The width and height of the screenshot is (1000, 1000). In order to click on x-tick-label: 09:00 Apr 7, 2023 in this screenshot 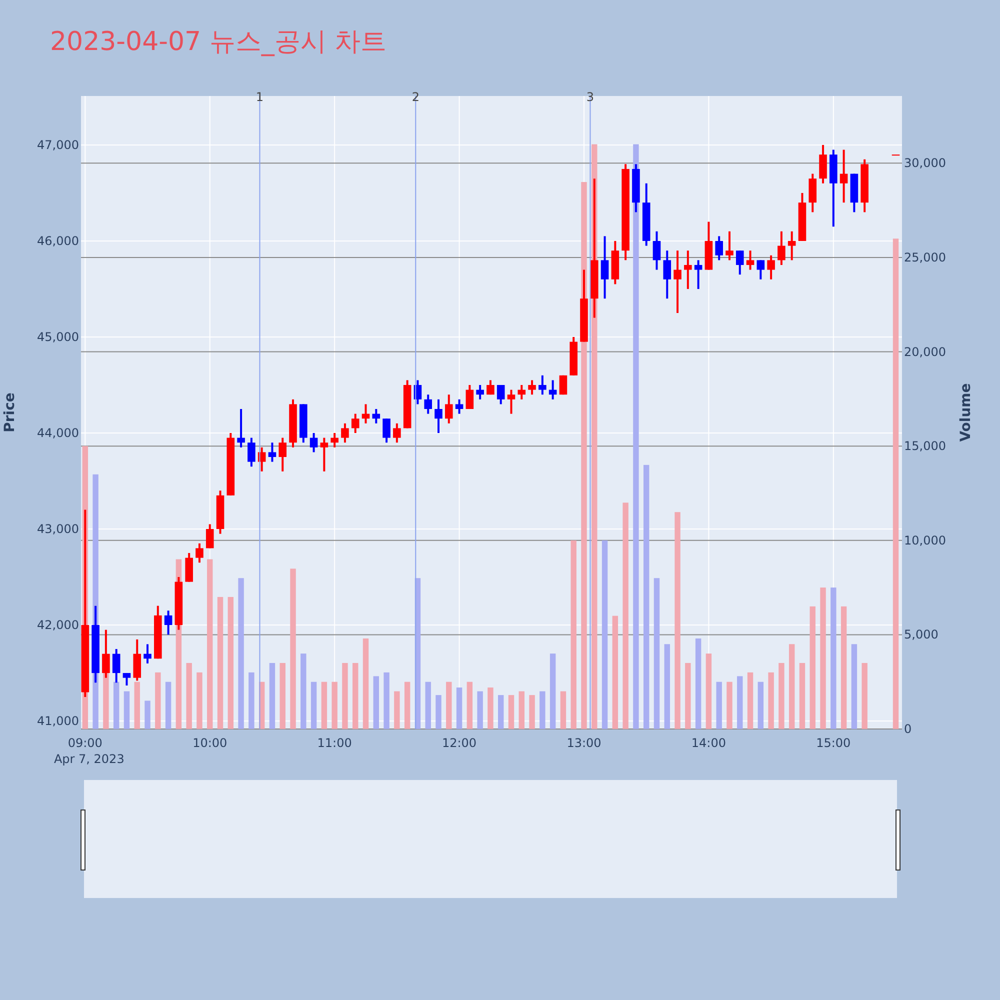, I will do `click(89, 751)`.